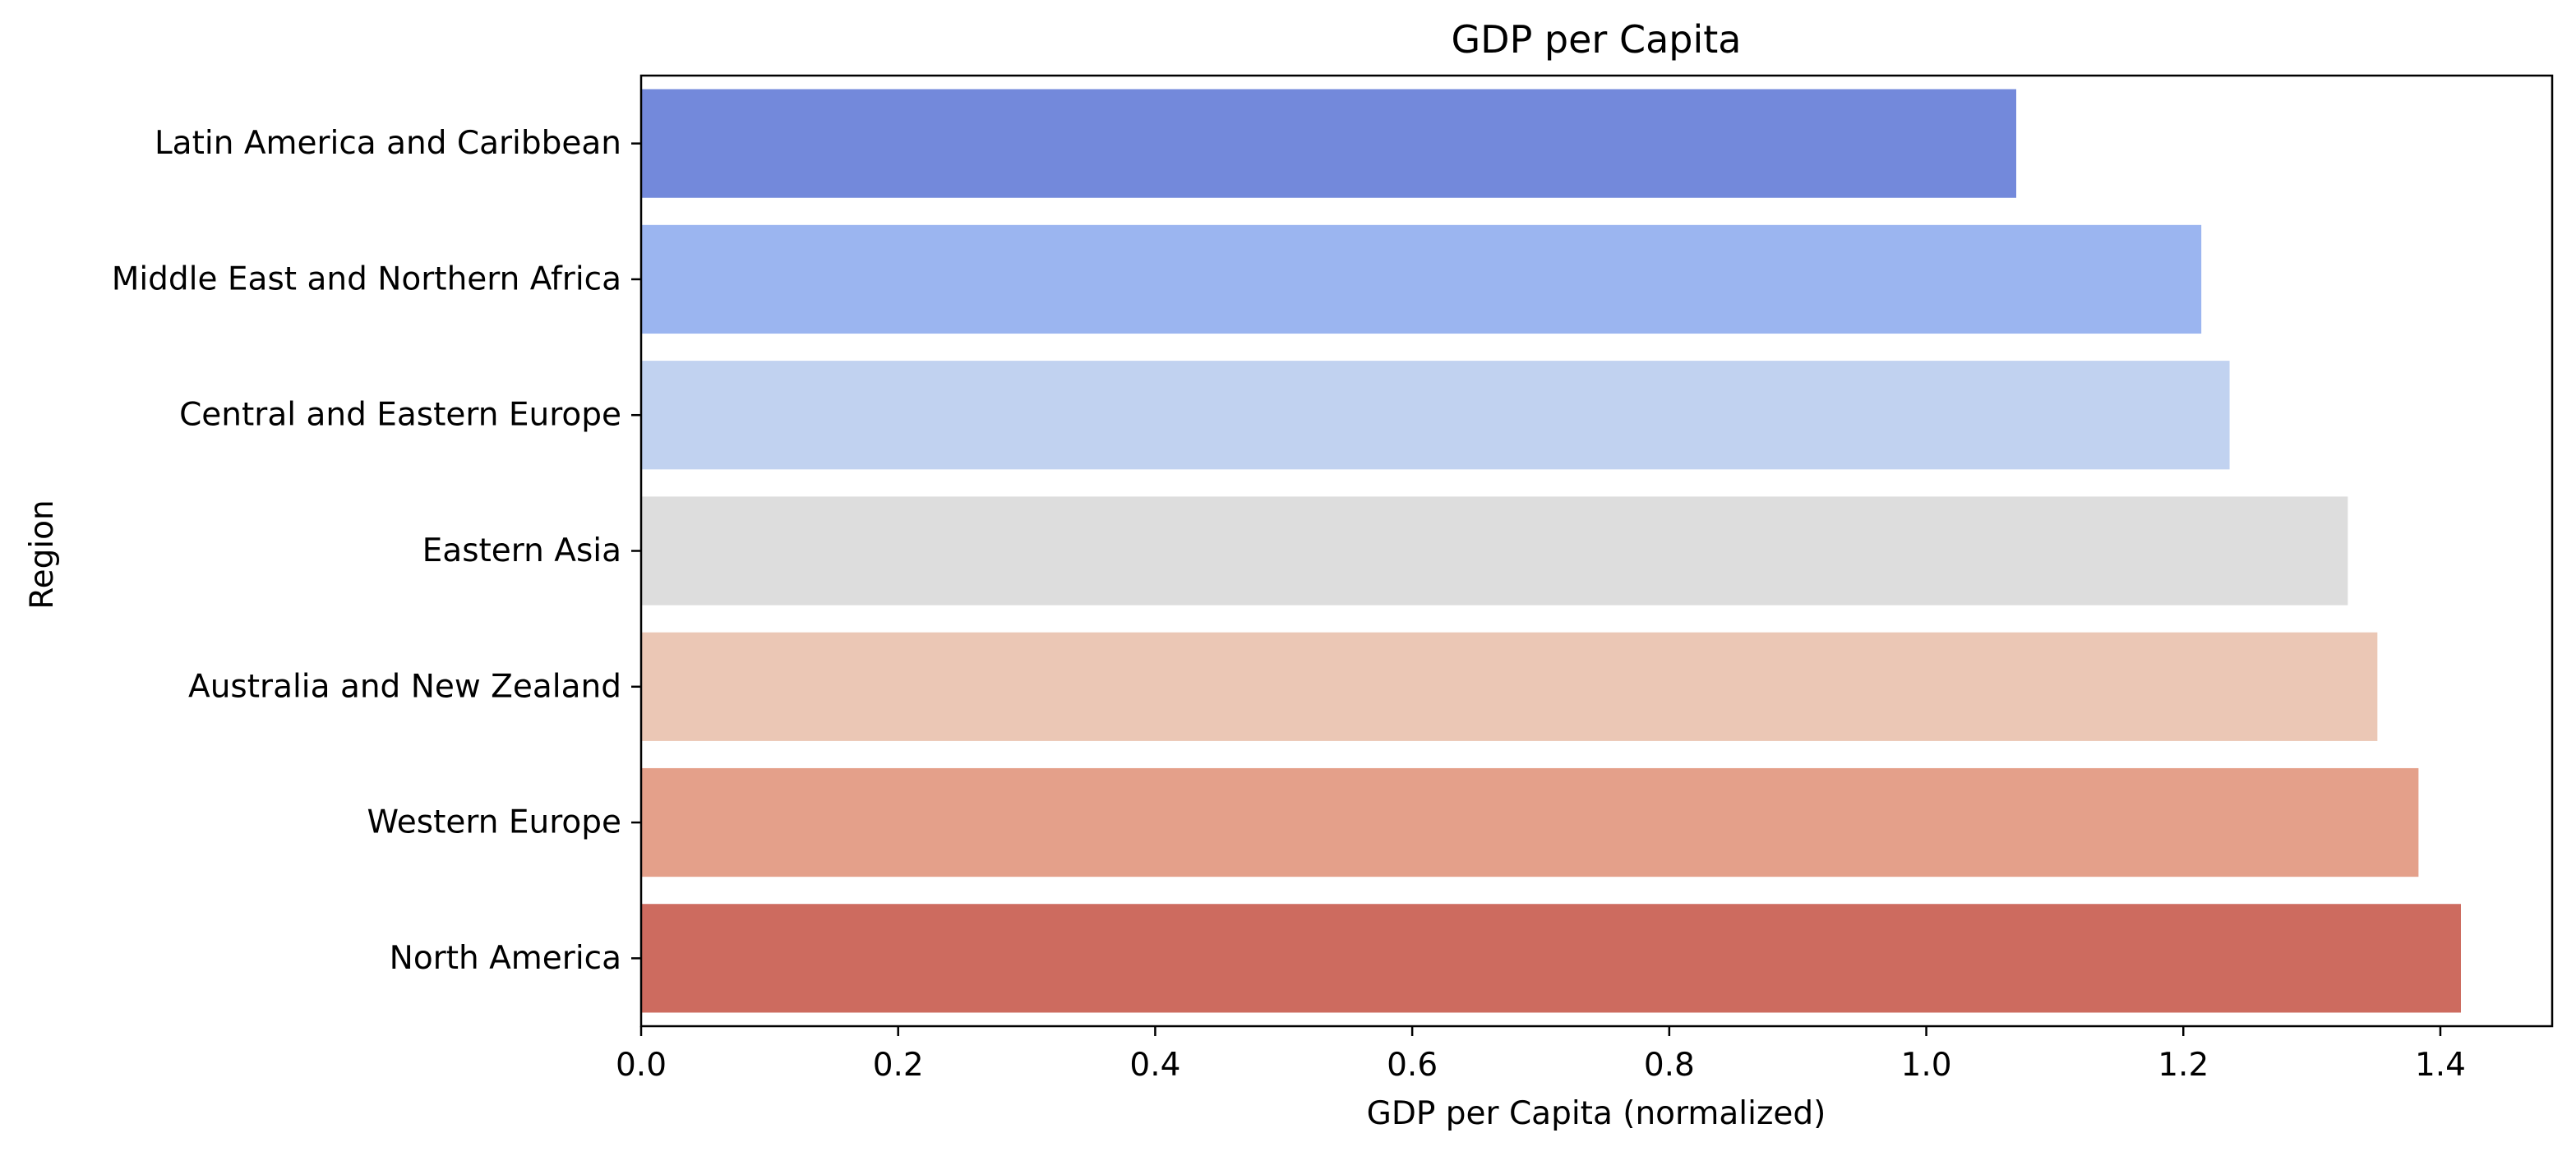  I want to click on x-tick-label: 1.2, so click(2183, 1065).